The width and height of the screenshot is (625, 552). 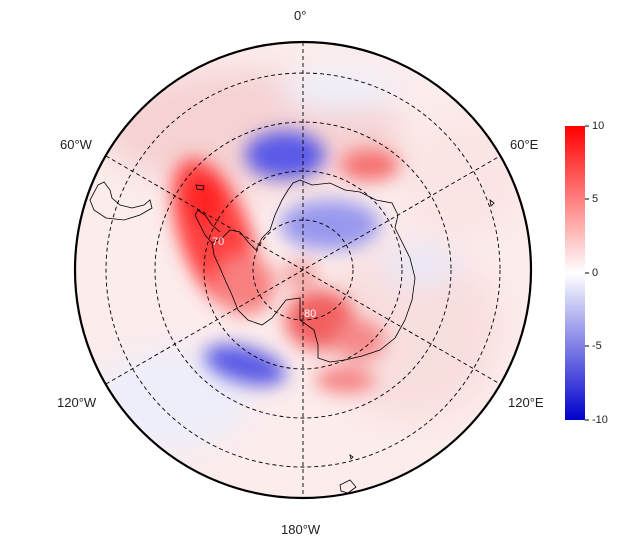 I want to click on island-balleny, so click(x=351, y=457).